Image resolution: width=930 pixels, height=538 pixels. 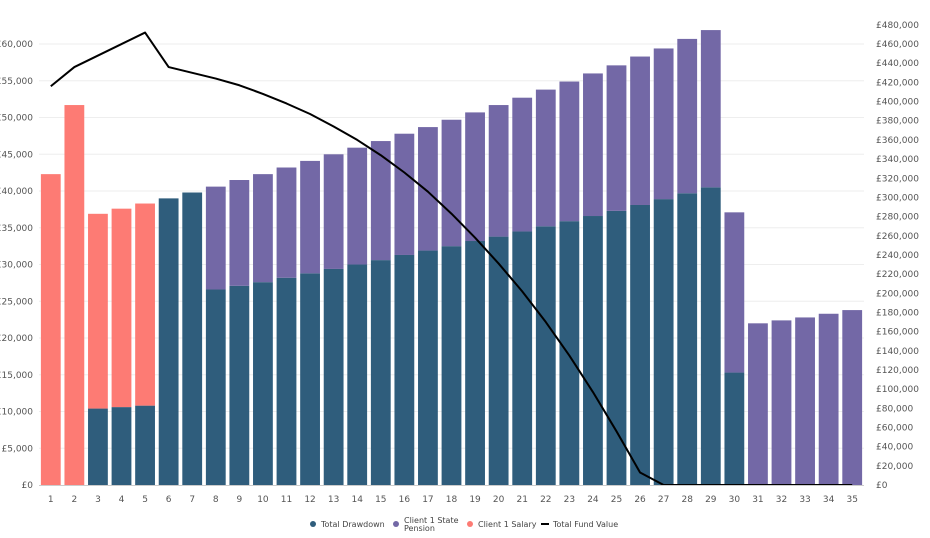 I want to click on x-tick-label: 30, so click(x=735, y=500).